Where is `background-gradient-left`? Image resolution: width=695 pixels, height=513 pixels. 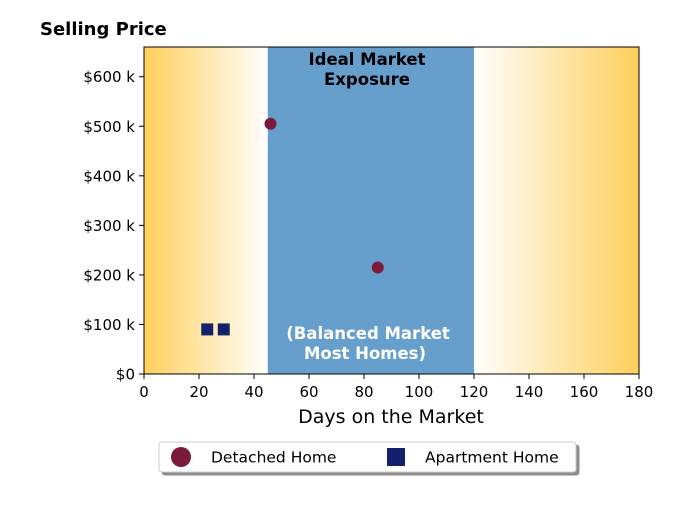 background-gradient-left is located at coordinates (206, 210).